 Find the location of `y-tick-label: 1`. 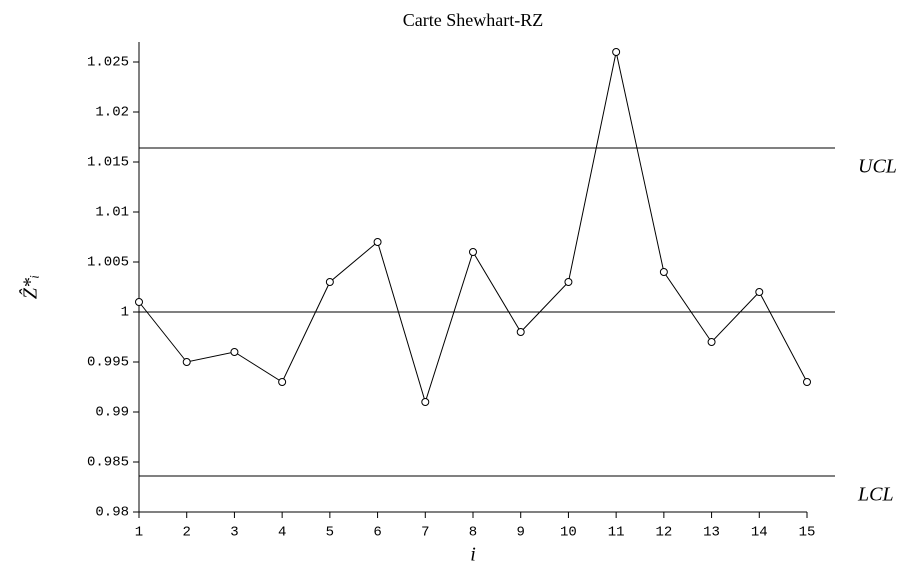

y-tick-label: 1 is located at coordinates (125, 313).